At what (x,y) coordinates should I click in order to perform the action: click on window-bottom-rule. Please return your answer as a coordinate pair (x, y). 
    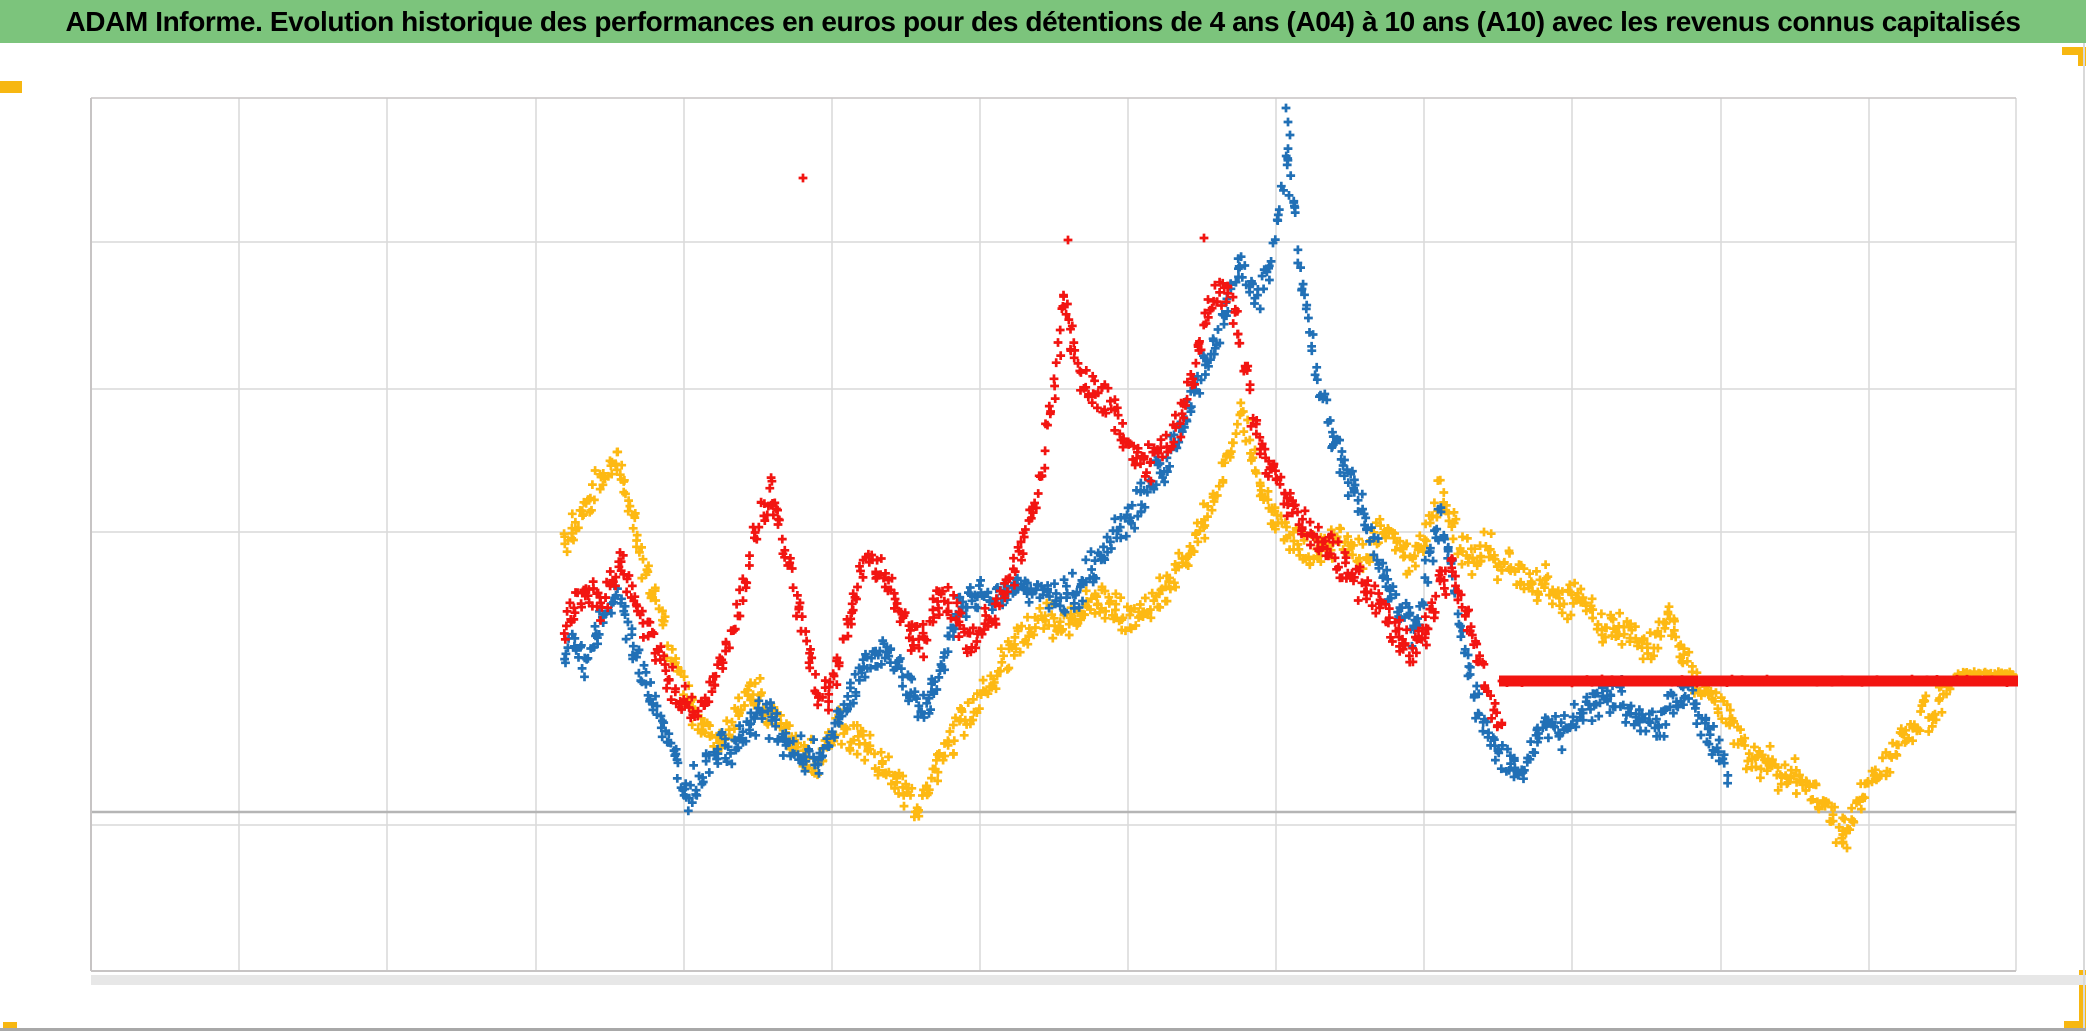
    Looking at the image, I should click on (1043, 1029).